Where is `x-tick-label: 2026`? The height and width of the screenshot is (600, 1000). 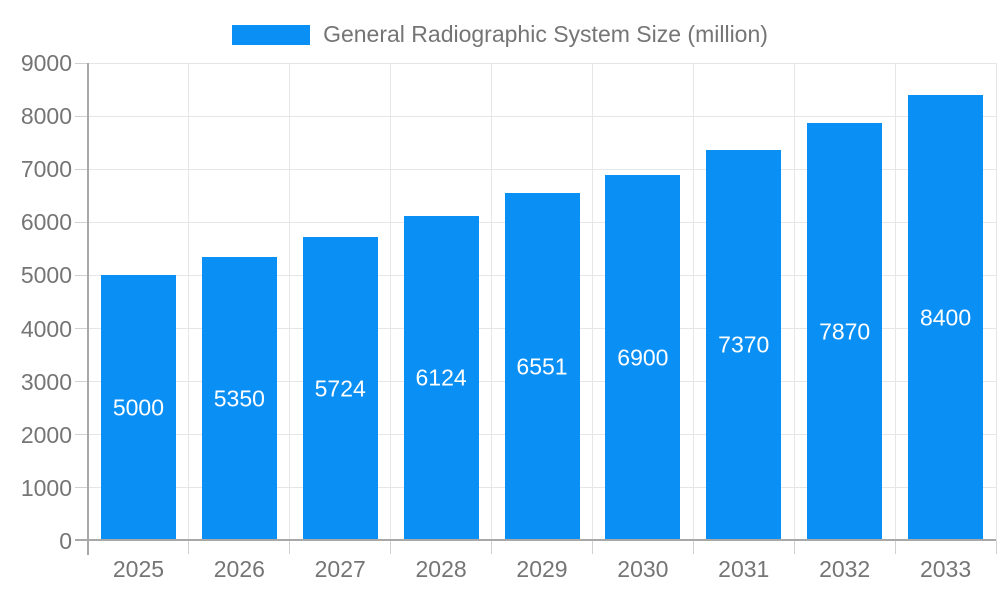
x-tick-label: 2026 is located at coordinates (239, 569).